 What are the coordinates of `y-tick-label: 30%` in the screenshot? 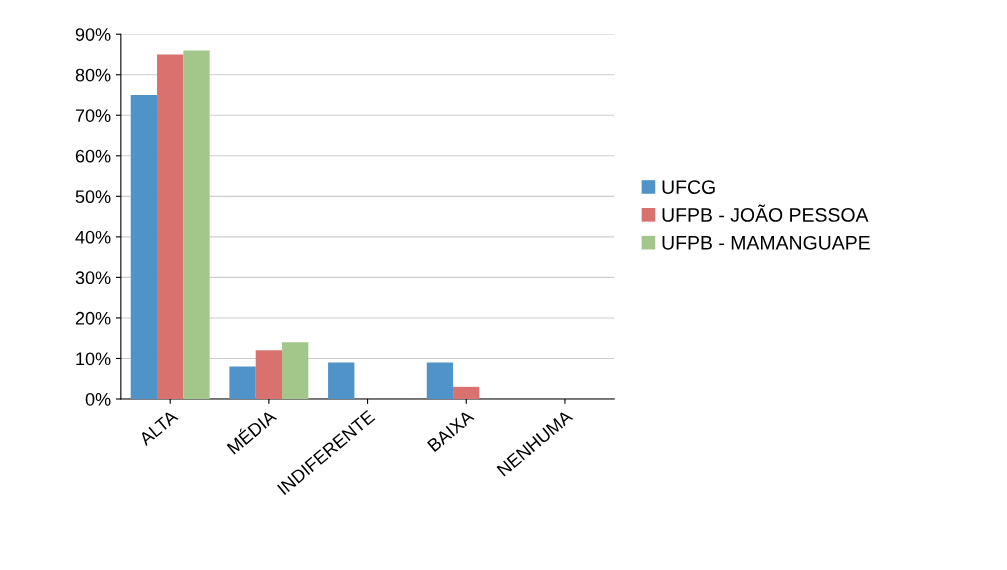 It's located at (93, 278).